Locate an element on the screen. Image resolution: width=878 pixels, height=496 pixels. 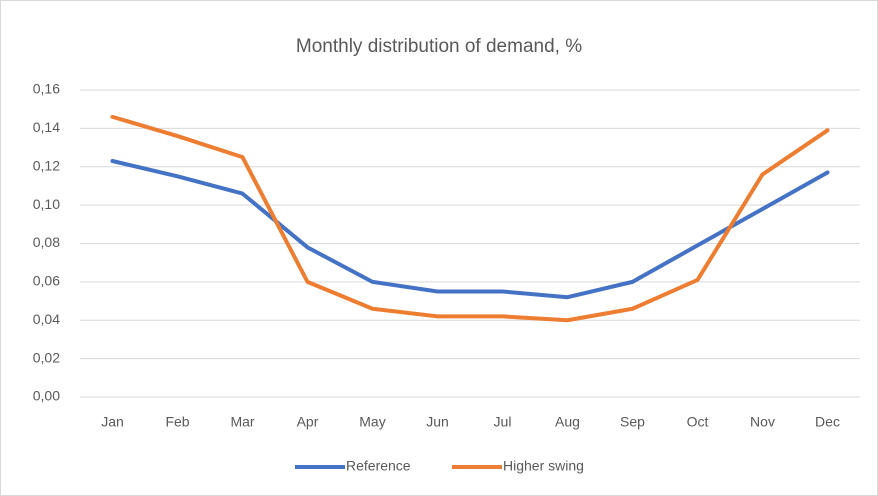
y-tick-label: 0,02 is located at coordinates (46, 357).